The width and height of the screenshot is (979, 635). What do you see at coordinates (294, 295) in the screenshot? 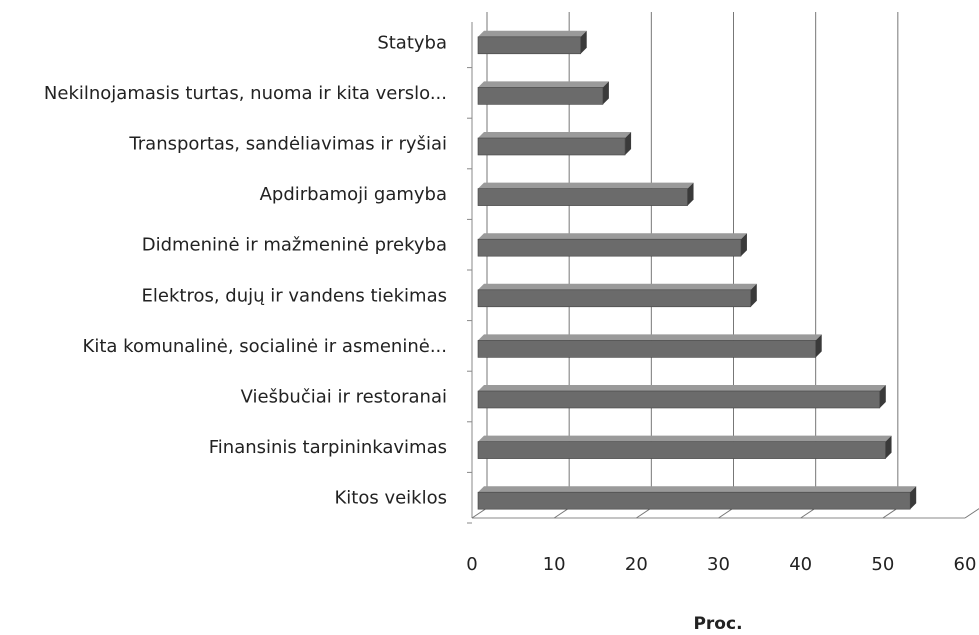
I see `y-tick-label: Elektros, dujų ir vandens tiekimas` at bounding box center [294, 295].